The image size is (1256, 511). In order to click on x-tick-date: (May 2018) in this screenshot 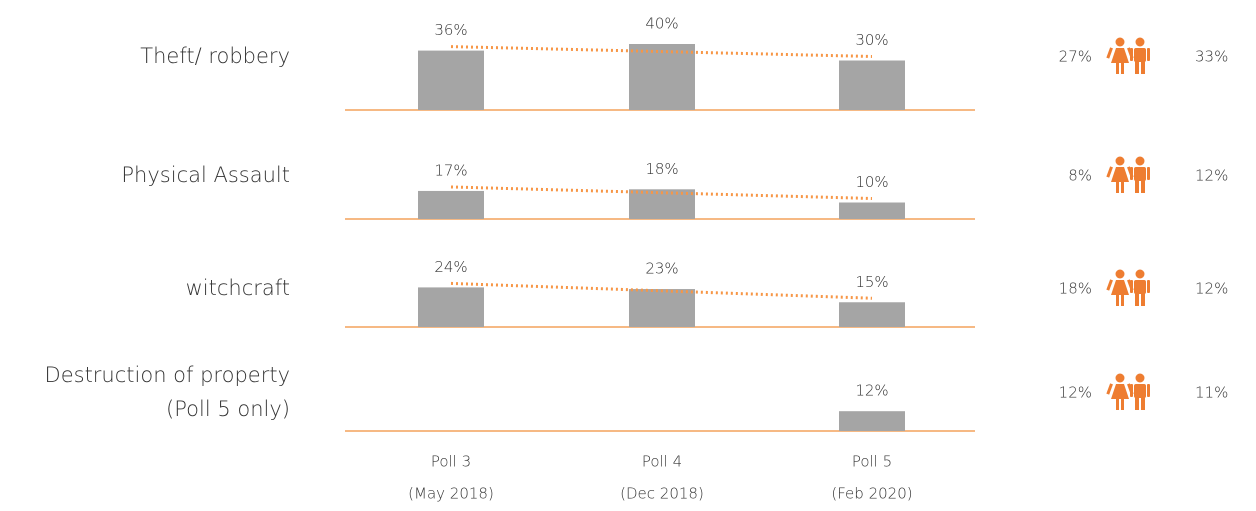, I will do `click(451, 494)`.